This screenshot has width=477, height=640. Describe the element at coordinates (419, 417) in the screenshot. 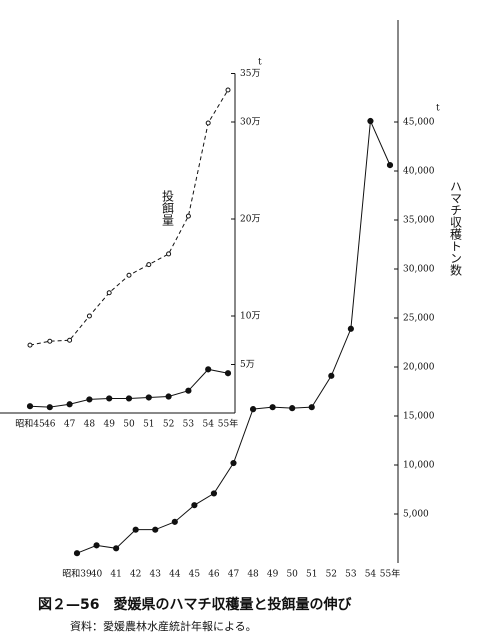

I see `y-tick-label: 15,000` at that location.